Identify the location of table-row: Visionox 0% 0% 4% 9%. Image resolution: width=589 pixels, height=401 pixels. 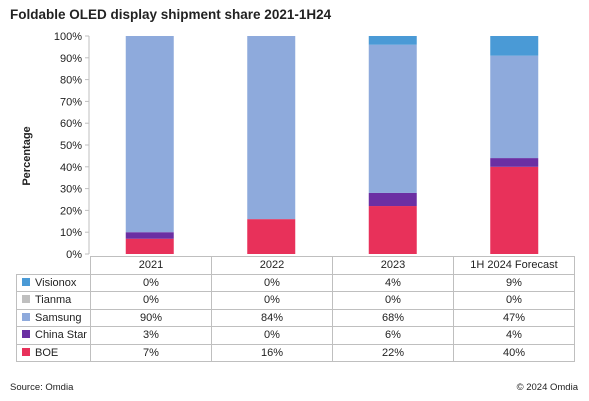
(295, 282).